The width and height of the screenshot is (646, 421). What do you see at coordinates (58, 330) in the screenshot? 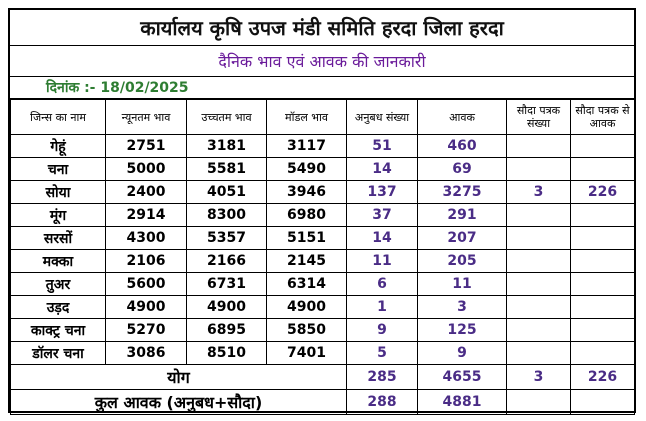
I see `commodity-name: काक्ट्र चना` at bounding box center [58, 330].